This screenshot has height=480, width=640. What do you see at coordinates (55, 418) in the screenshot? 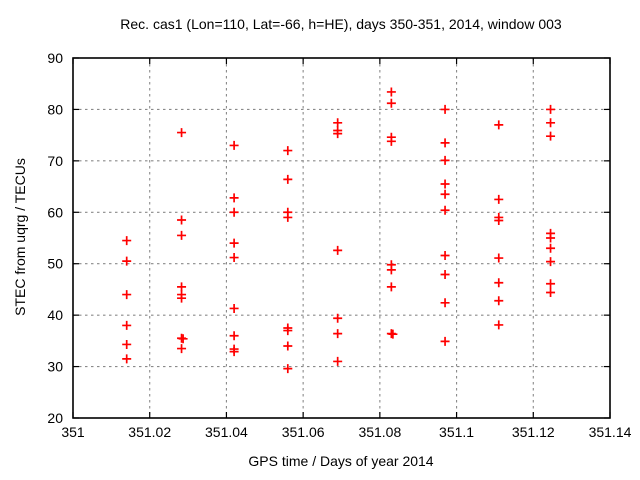
I see `y-tick-label: 20` at bounding box center [55, 418].